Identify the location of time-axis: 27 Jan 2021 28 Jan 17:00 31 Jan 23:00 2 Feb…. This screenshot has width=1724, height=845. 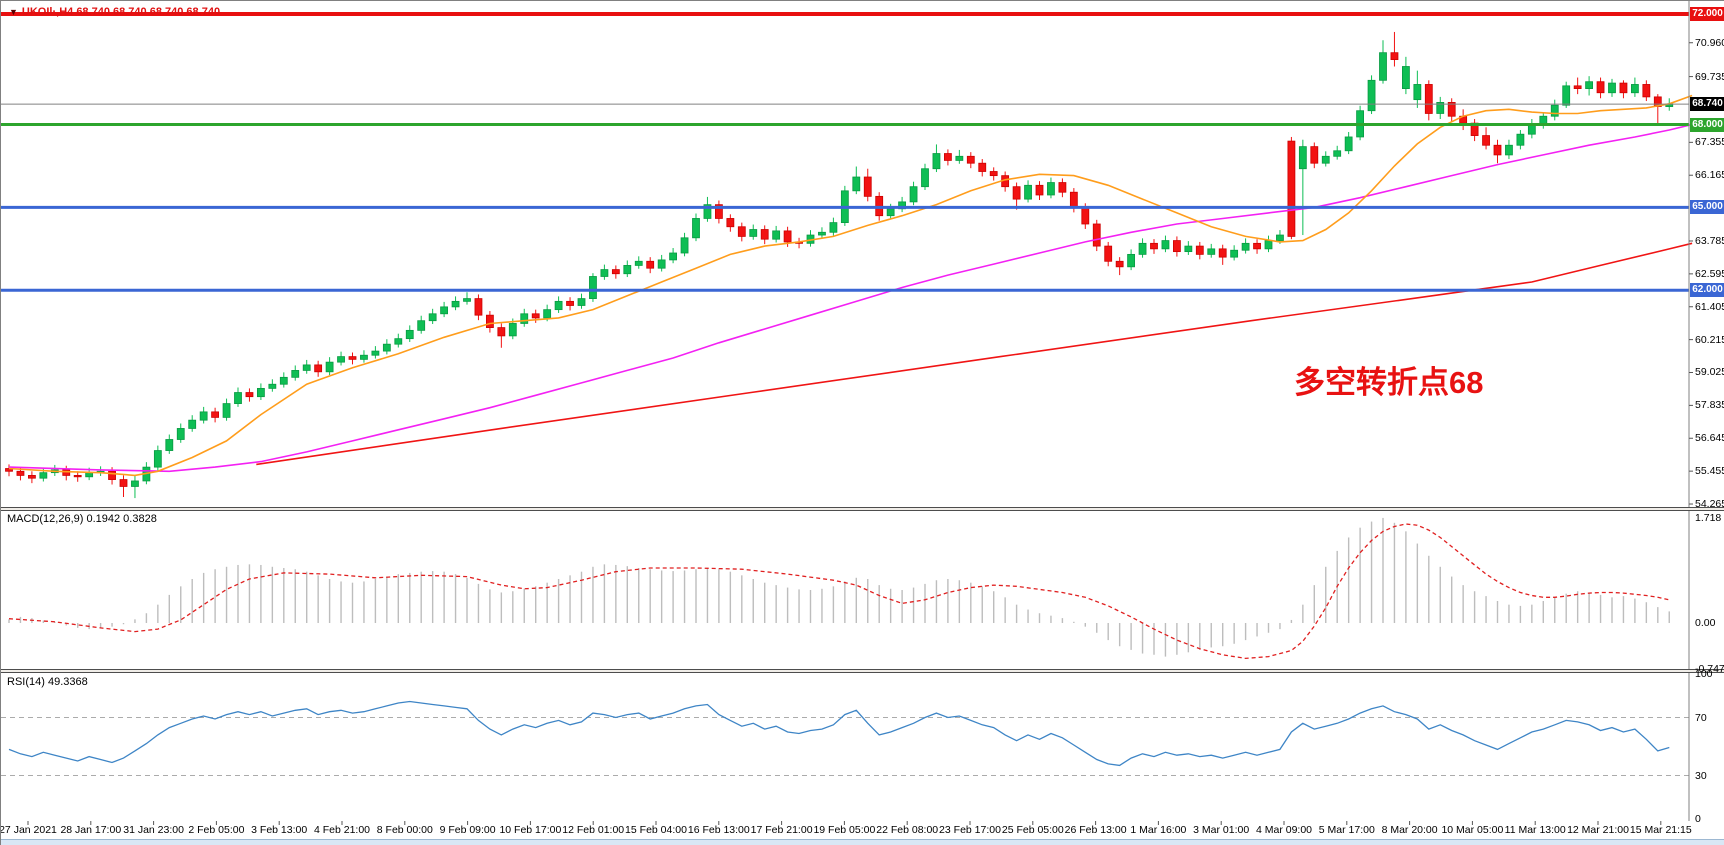
(862, 830).